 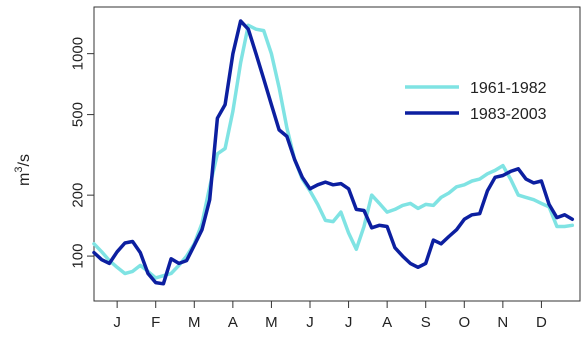 What do you see at coordinates (541, 322) in the screenshot?
I see `x-tick-label: D` at bounding box center [541, 322].